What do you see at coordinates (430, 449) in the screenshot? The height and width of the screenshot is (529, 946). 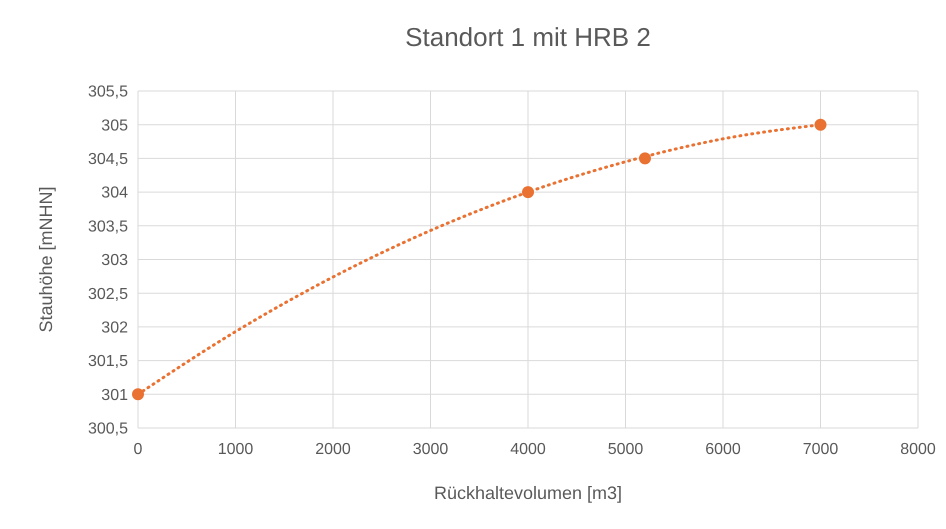 I see `x-tick-label: 3000` at bounding box center [430, 449].